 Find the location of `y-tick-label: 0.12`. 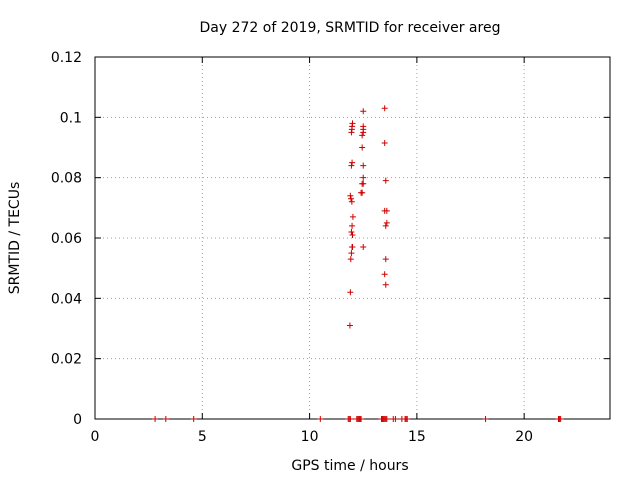

y-tick-label: 0.12 is located at coordinates (66, 58).